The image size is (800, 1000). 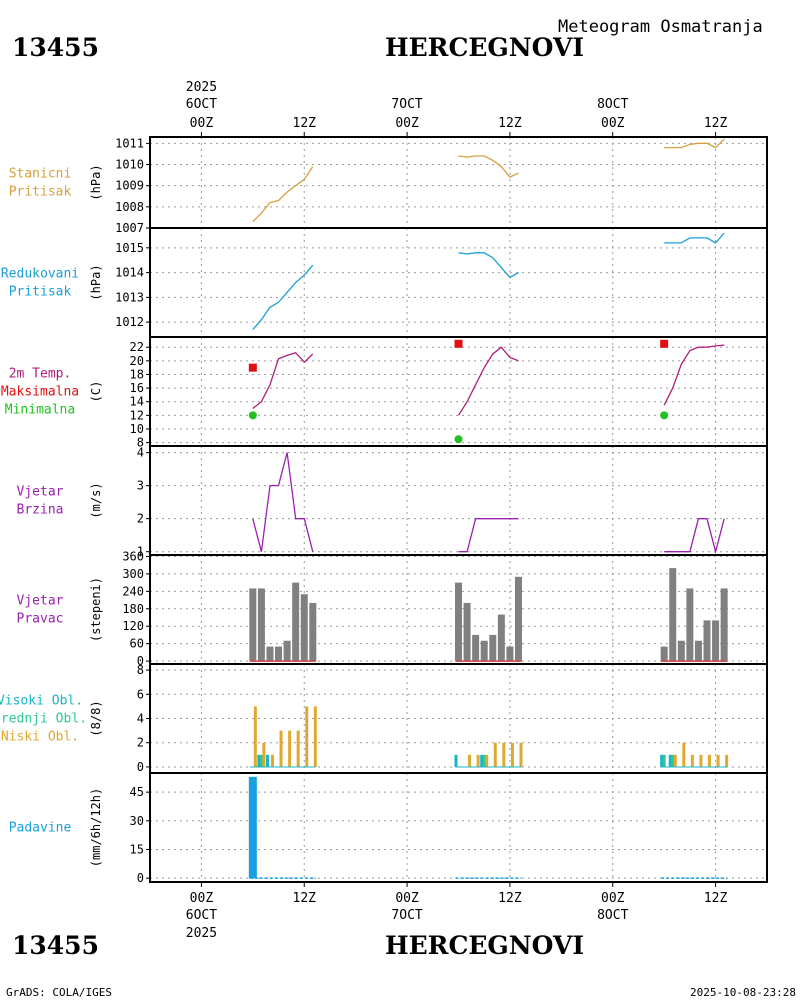 I want to click on y-tick-label: 1009, so click(x=129, y=186).